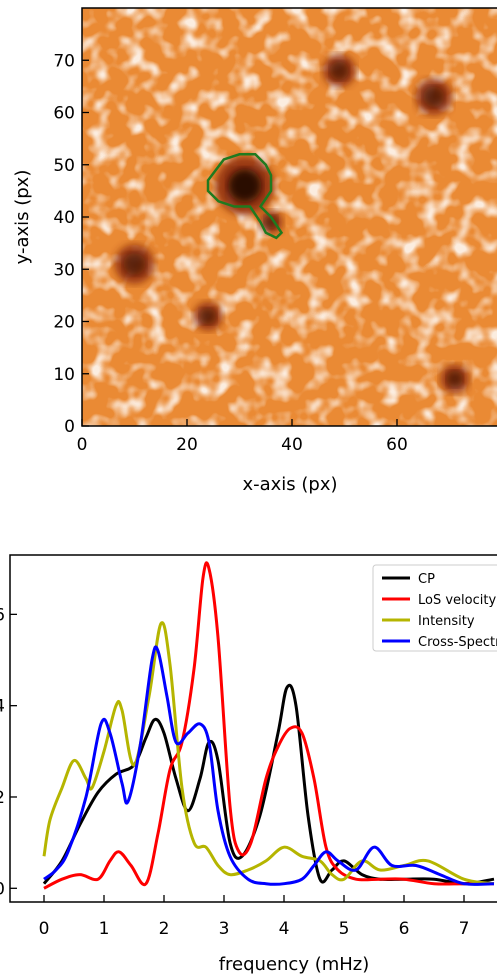 The image size is (497, 978). What do you see at coordinates (2, 615) in the screenshot?
I see `line-y-tick-label: 6` at bounding box center [2, 615].